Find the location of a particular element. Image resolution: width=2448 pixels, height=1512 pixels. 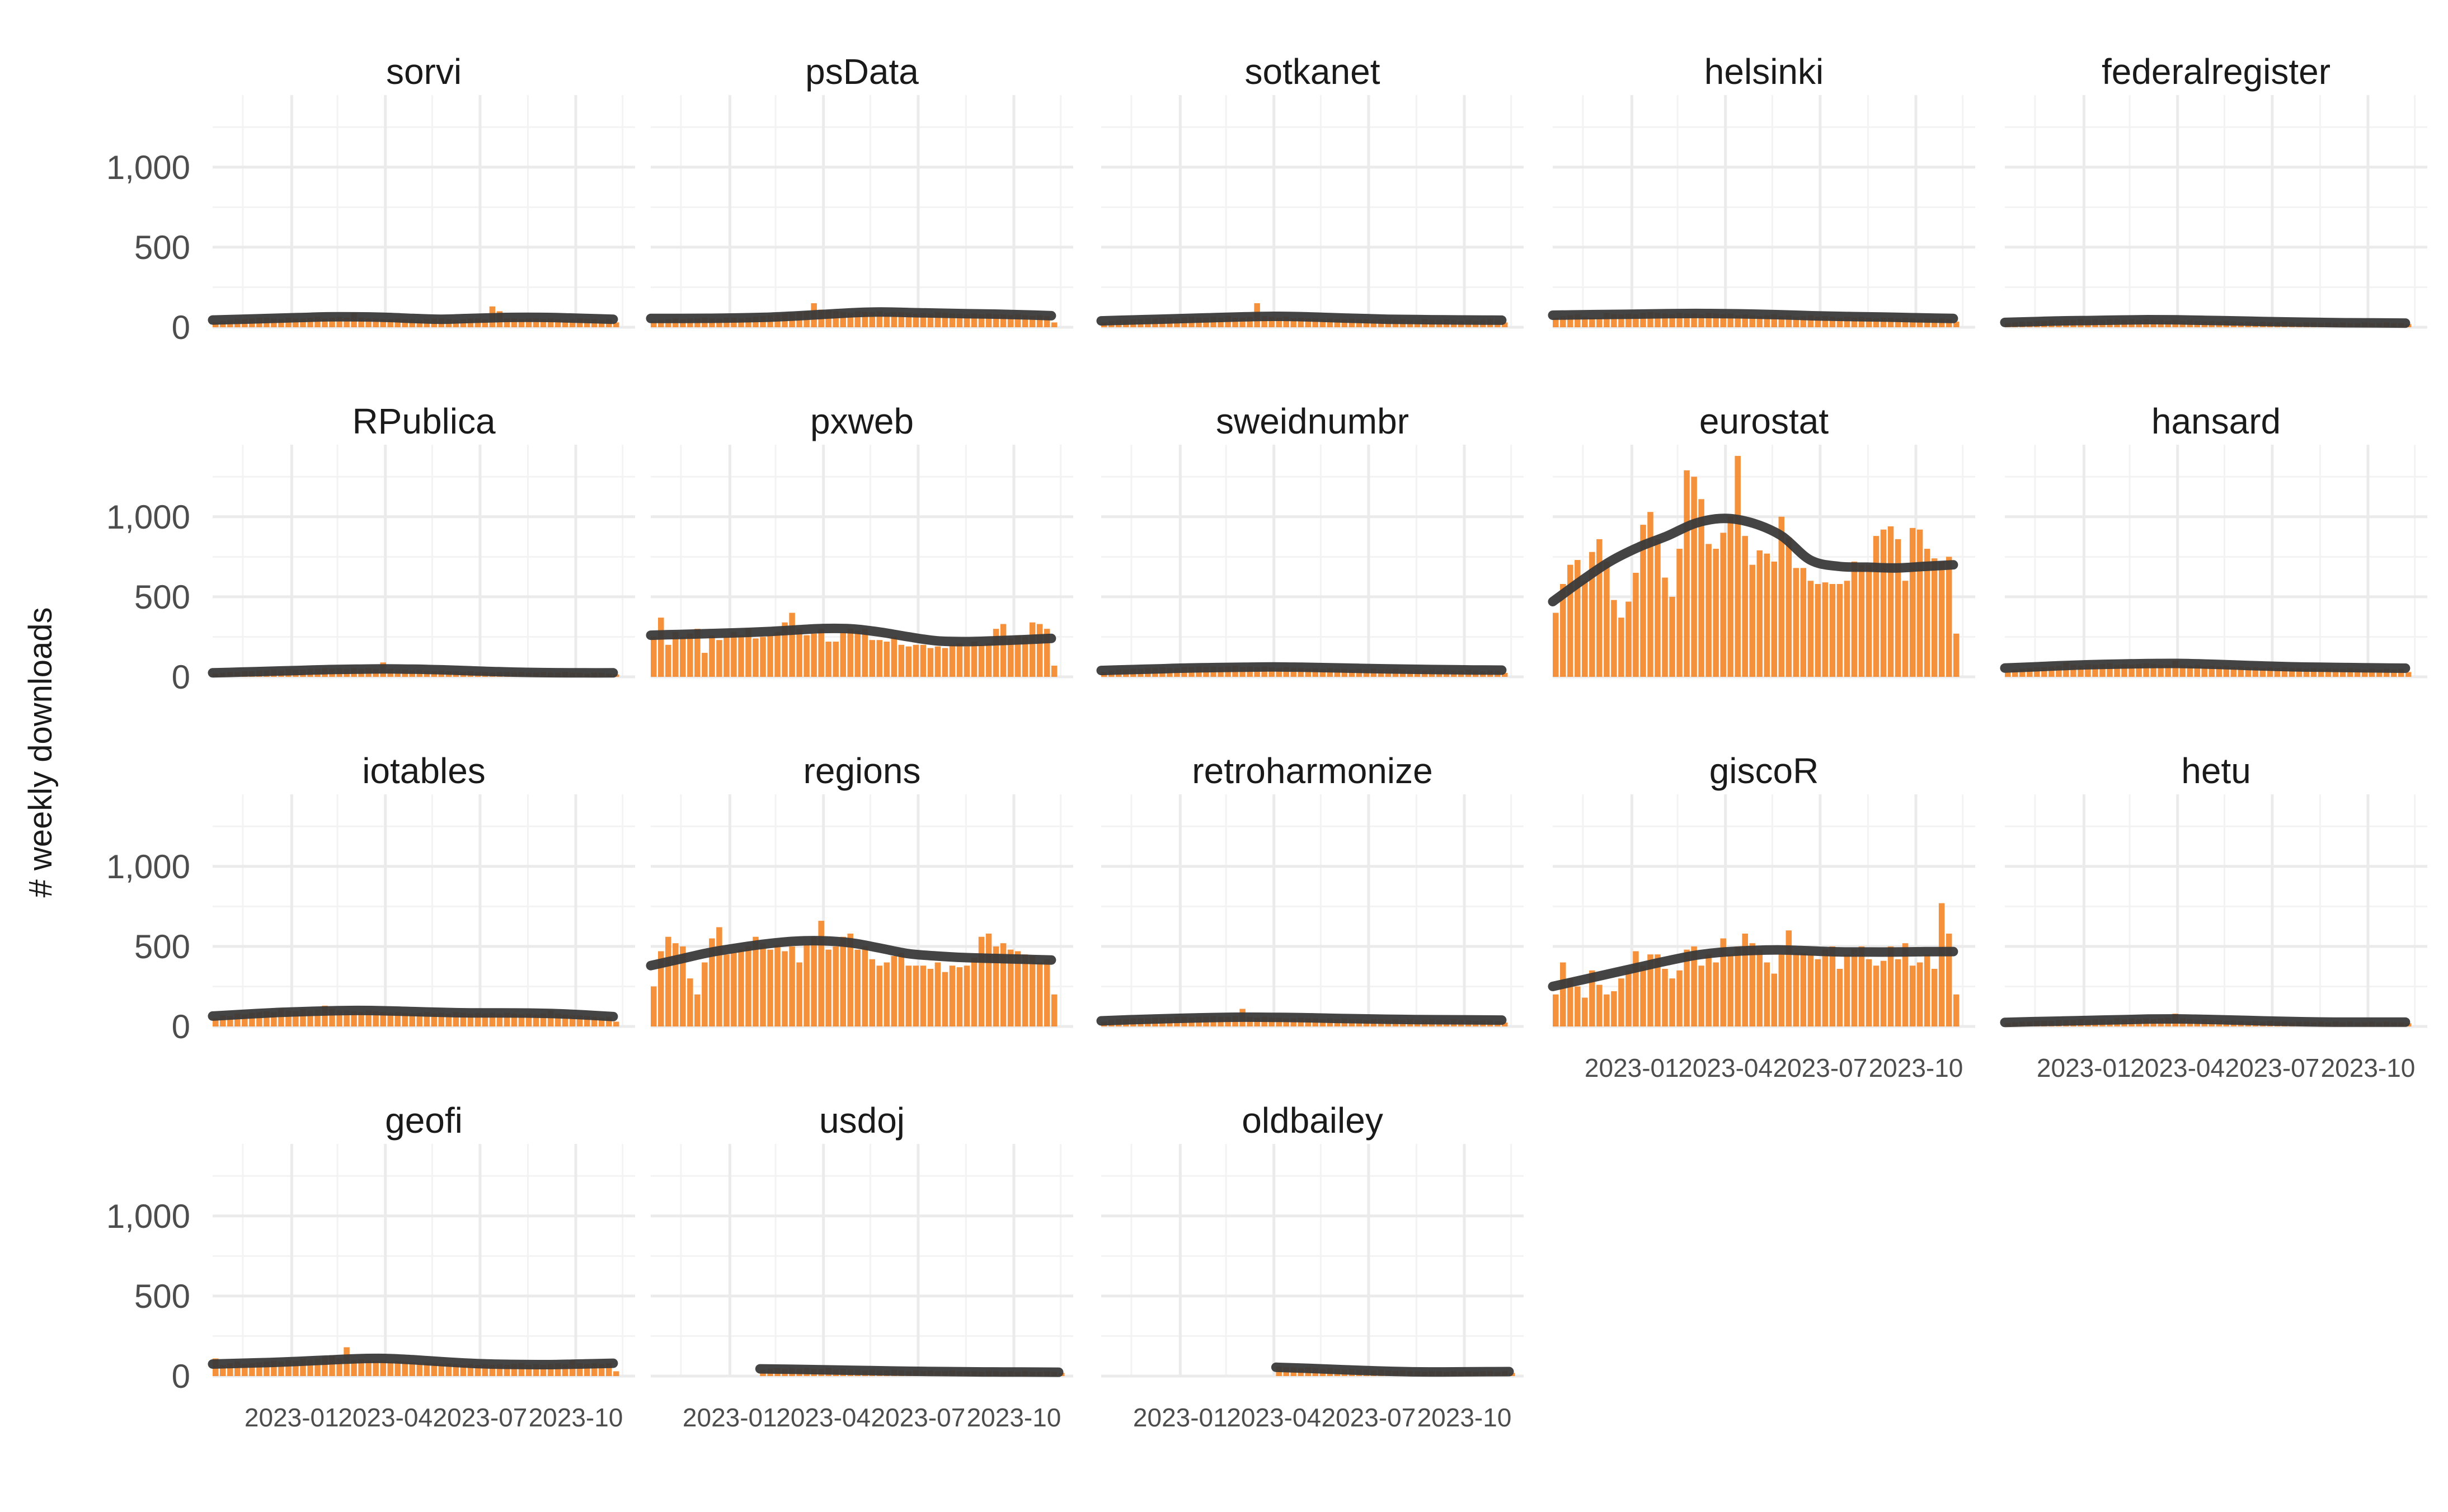

bars is located at coordinates (854, 645).